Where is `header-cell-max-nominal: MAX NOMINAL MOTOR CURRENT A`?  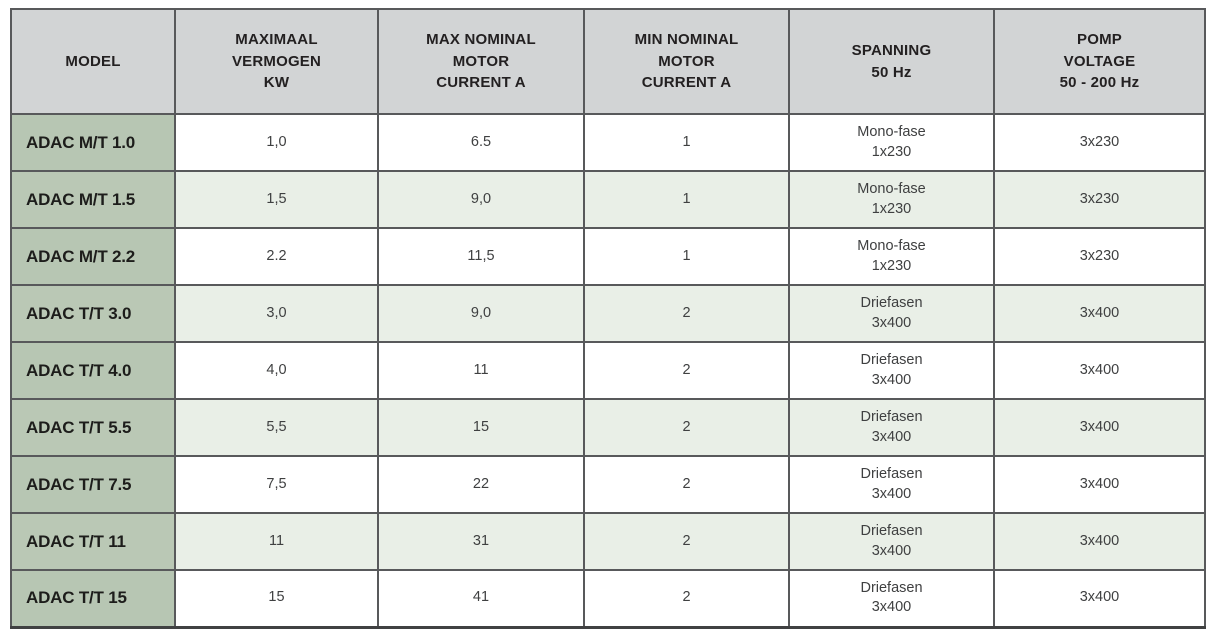 header-cell-max-nominal: MAX NOMINAL MOTOR CURRENT A is located at coordinates (481, 61).